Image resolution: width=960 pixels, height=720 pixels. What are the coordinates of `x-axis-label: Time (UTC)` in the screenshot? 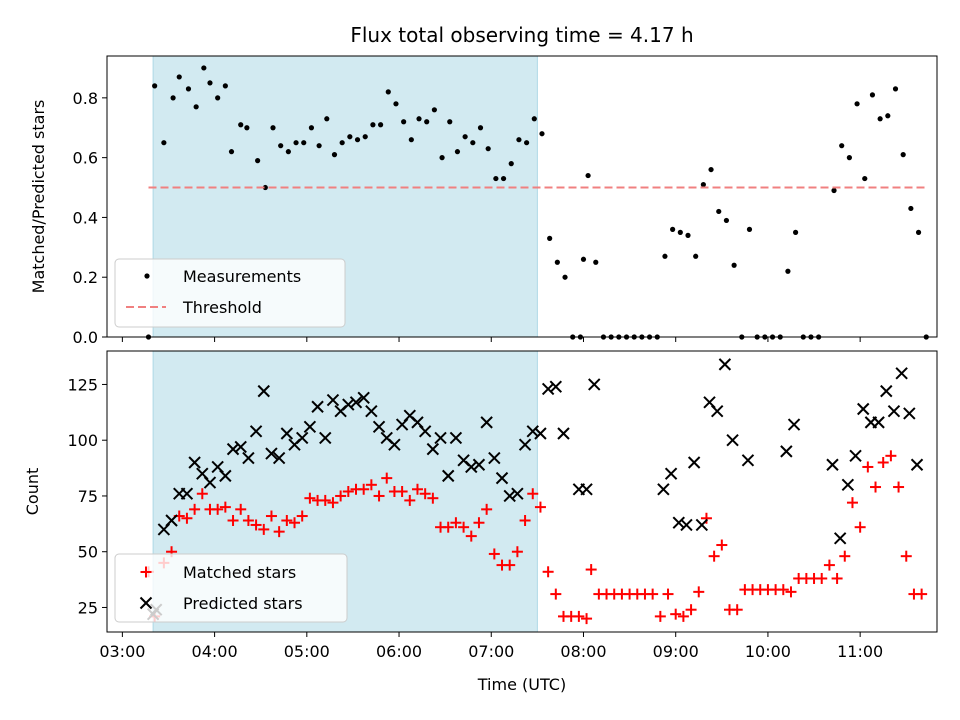 It's located at (521, 684).